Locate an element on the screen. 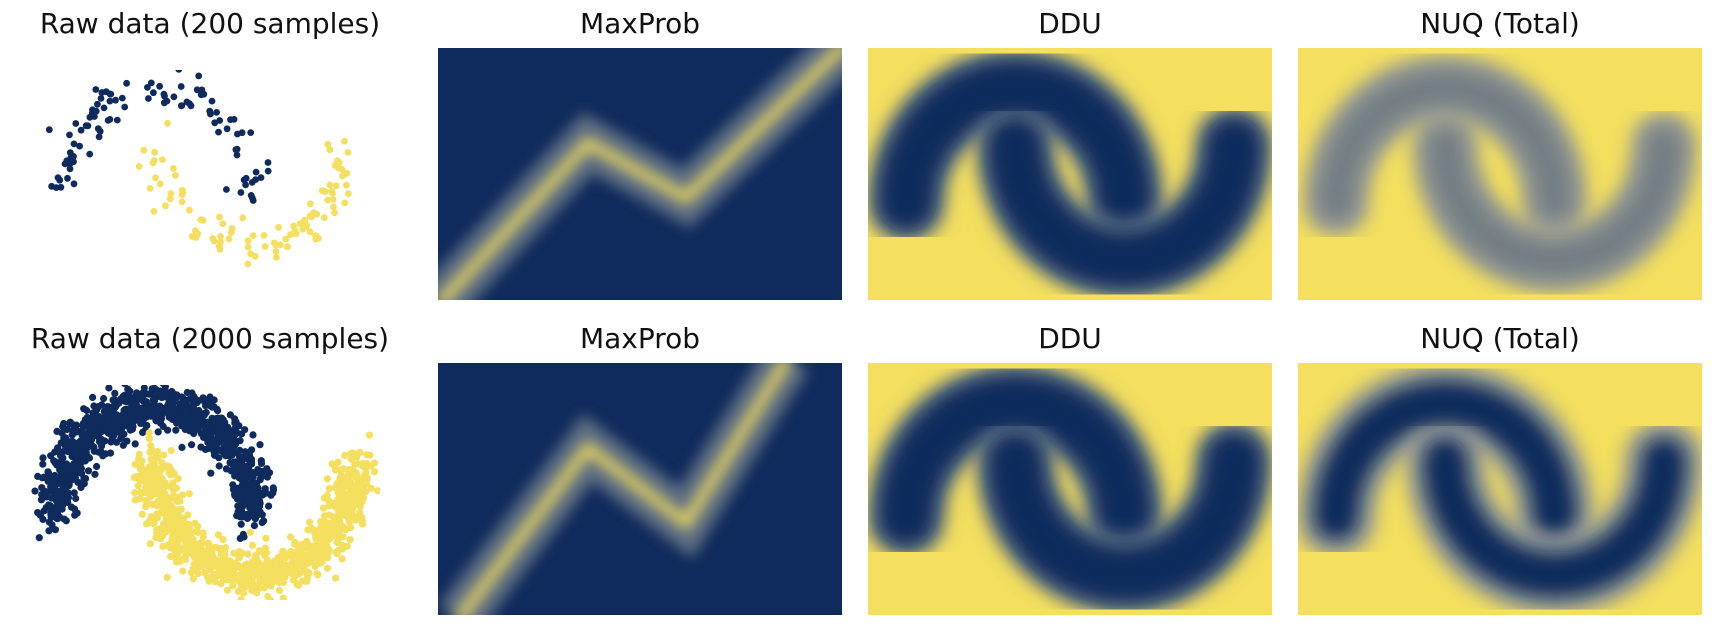 The width and height of the screenshot is (1716, 628). density-region-upper is located at coordinates (1015, 145).